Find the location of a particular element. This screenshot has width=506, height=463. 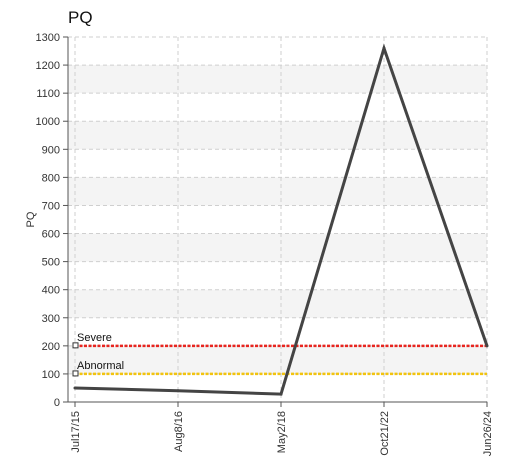

x-tick-label: Jul17/15 is located at coordinates (76, 432).